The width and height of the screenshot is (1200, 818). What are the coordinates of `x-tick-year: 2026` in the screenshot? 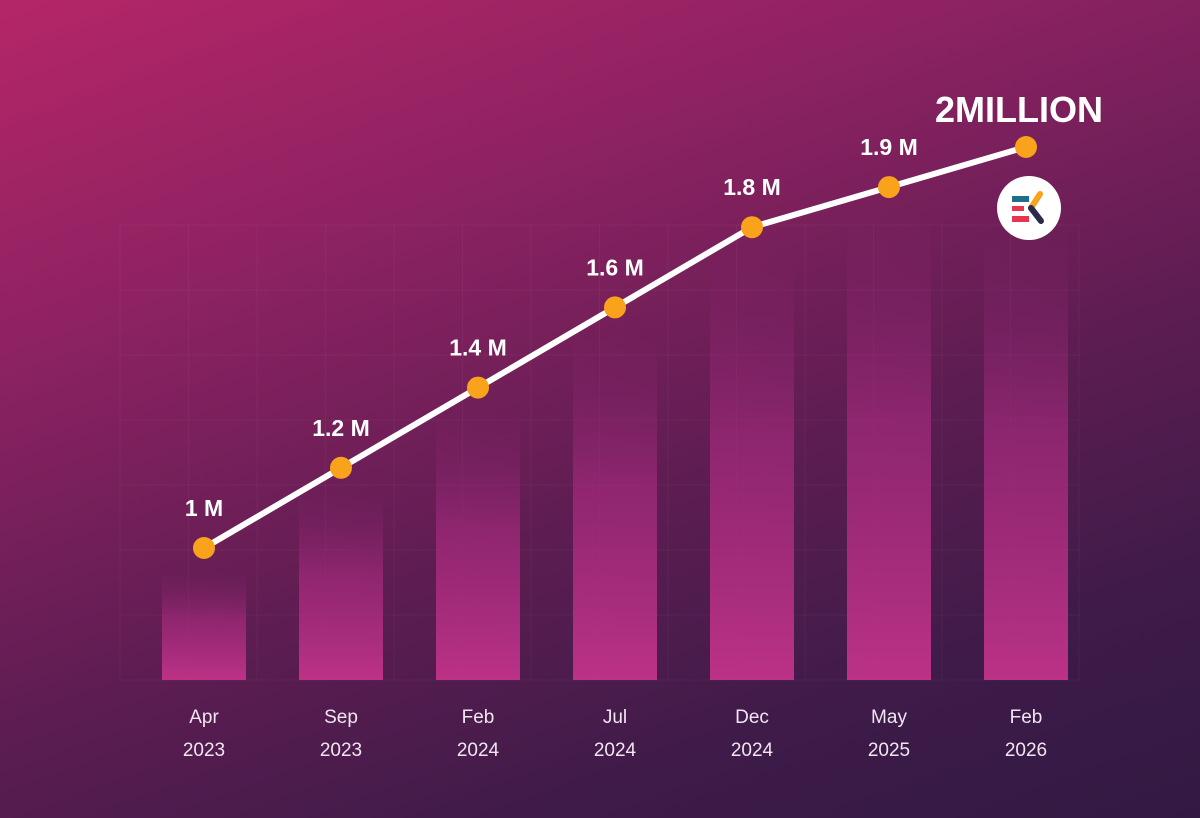 It's located at (1026, 750).